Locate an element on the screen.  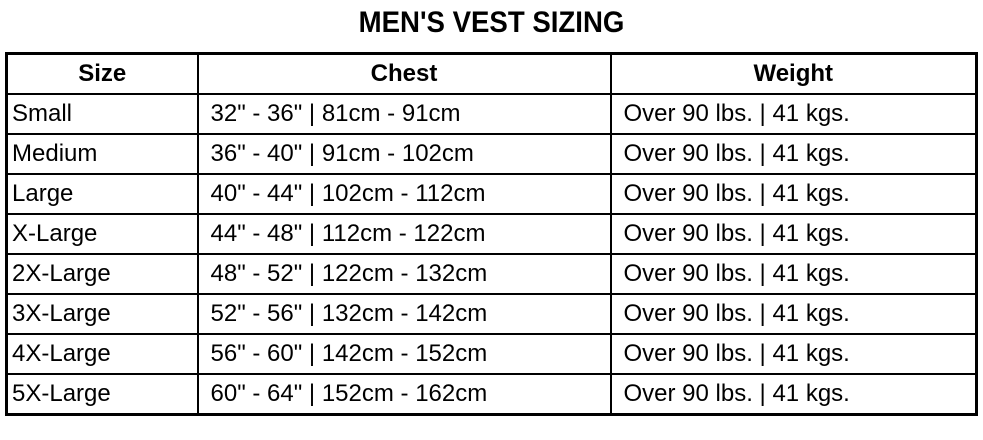
size-cell: 2X-Large is located at coordinates (102, 274).